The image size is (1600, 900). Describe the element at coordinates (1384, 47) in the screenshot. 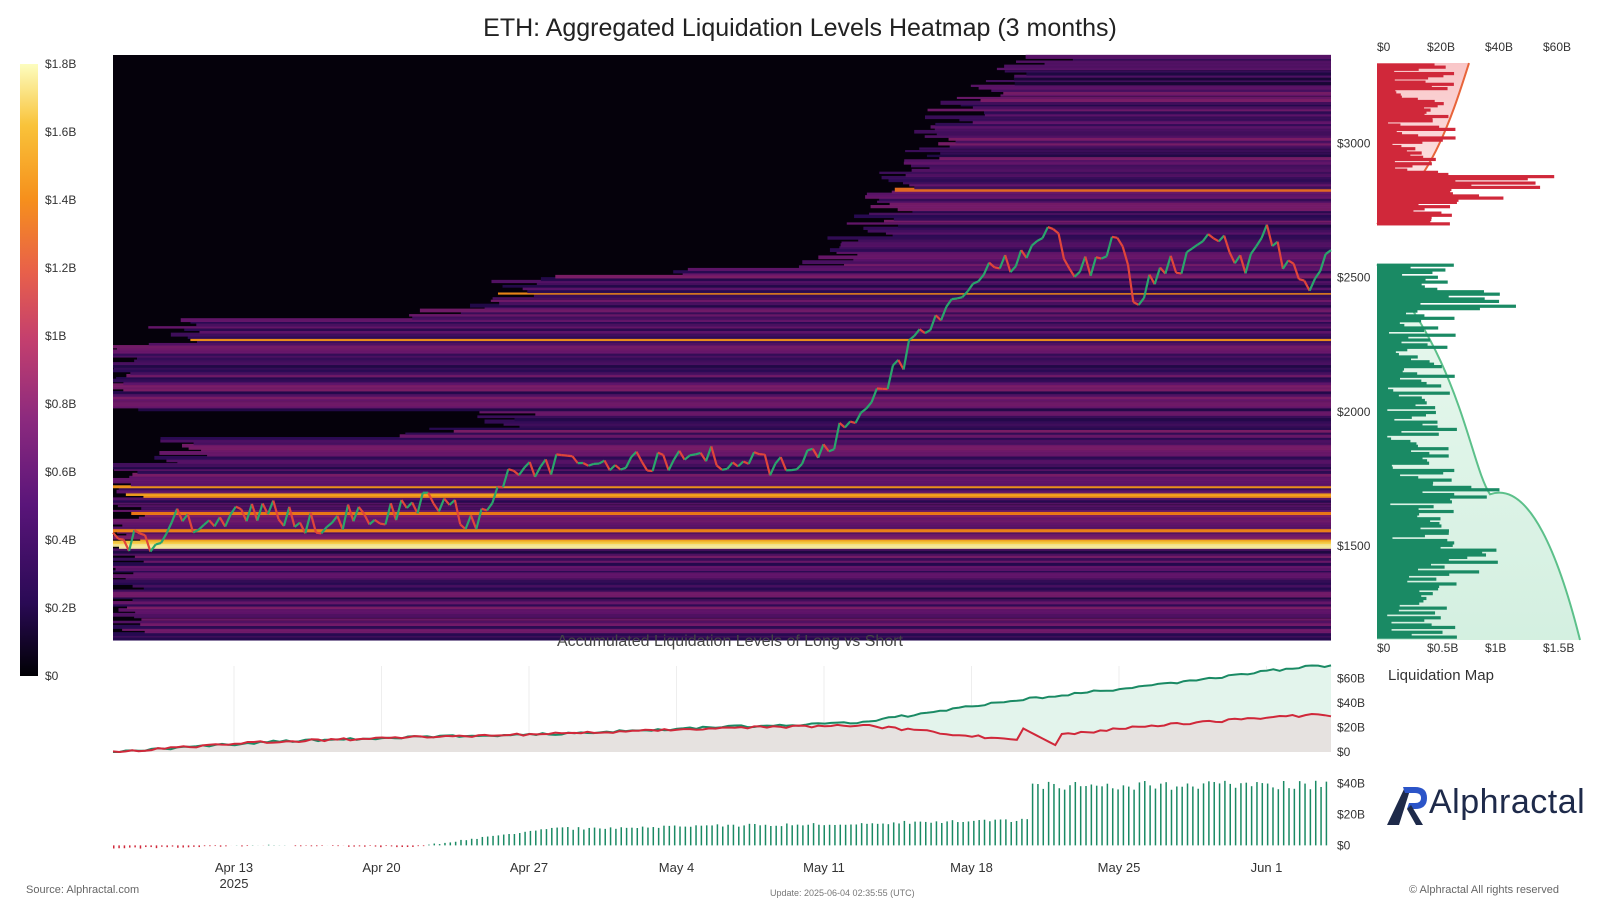

I see `profile-top-tick-label: $0` at that location.